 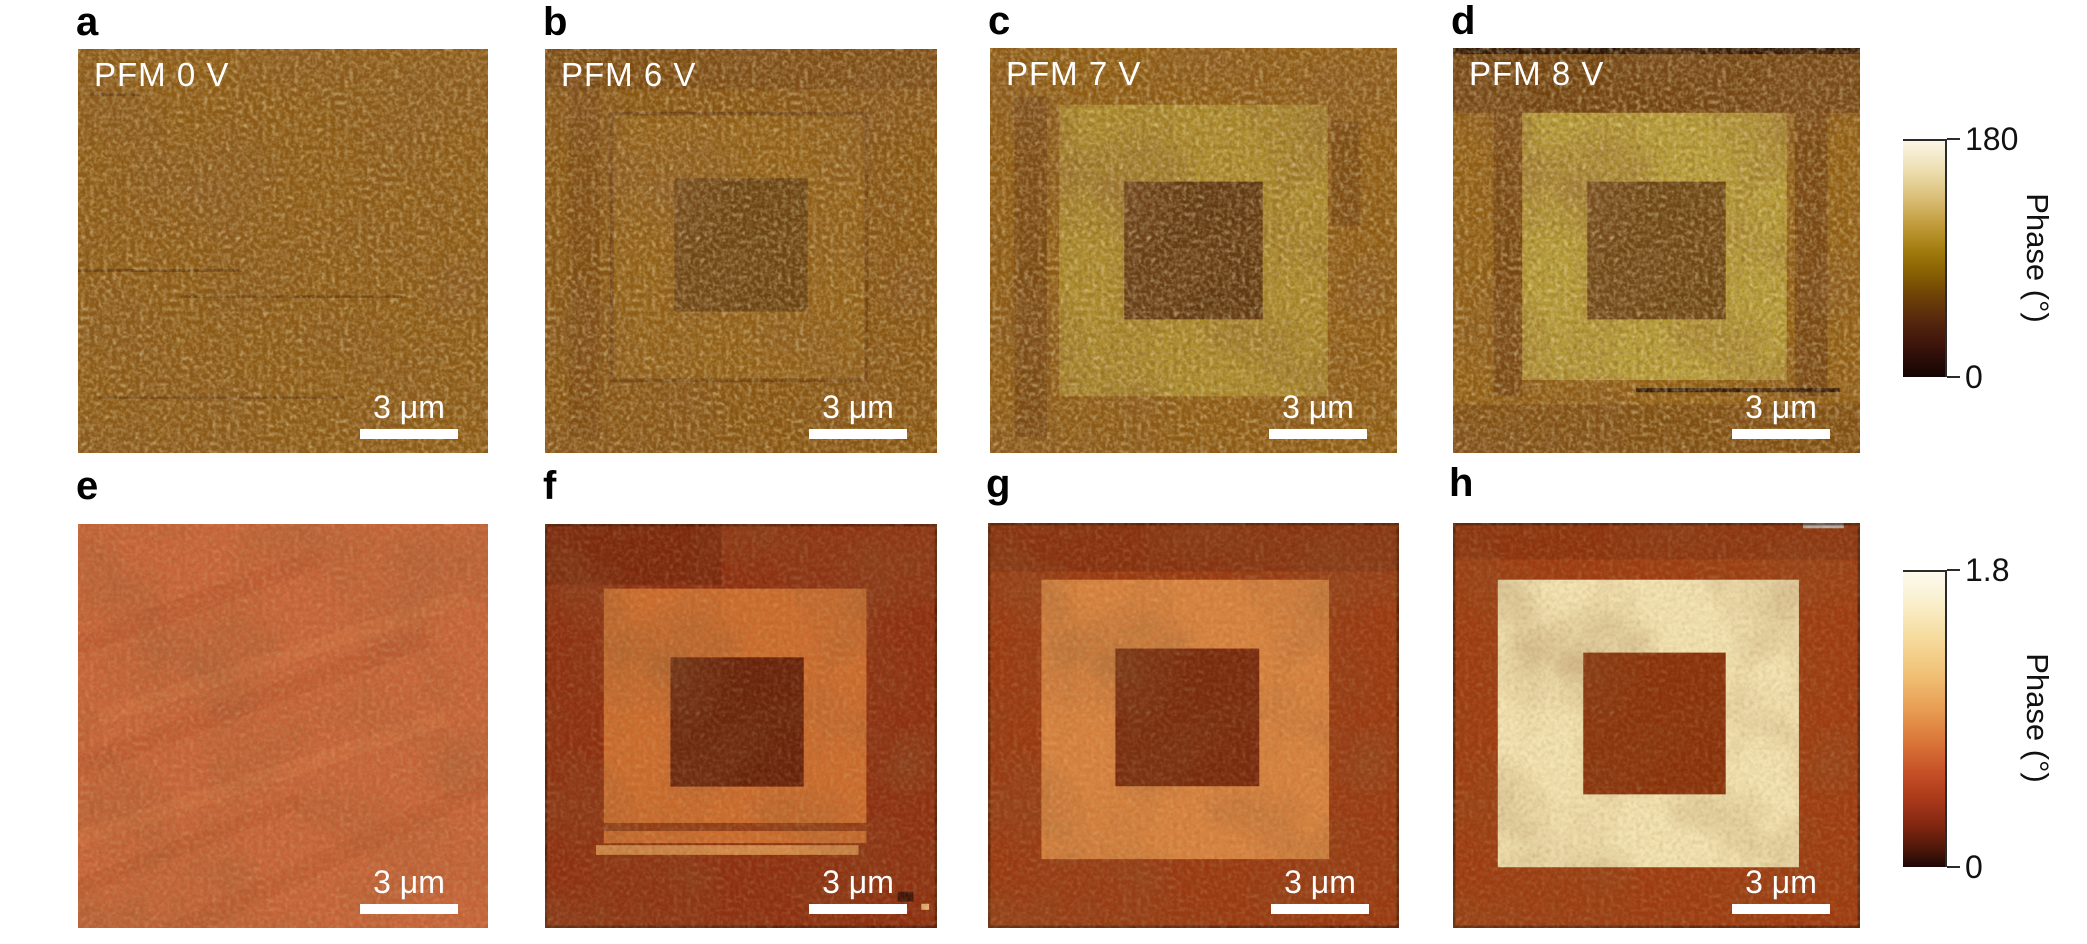 What do you see at coordinates (1992, 139) in the screenshot?
I see `colorbar-max-label: 180` at bounding box center [1992, 139].